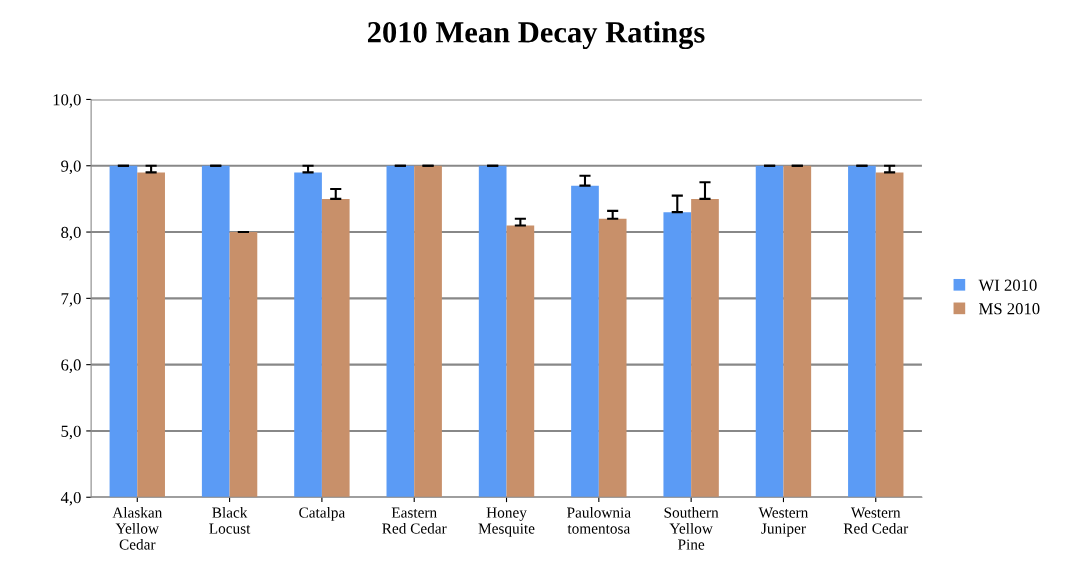 This screenshot has width=1072, height=585. Describe the element at coordinates (1009, 309) in the screenshot. I see `legend-label: MS 2010` at that location.